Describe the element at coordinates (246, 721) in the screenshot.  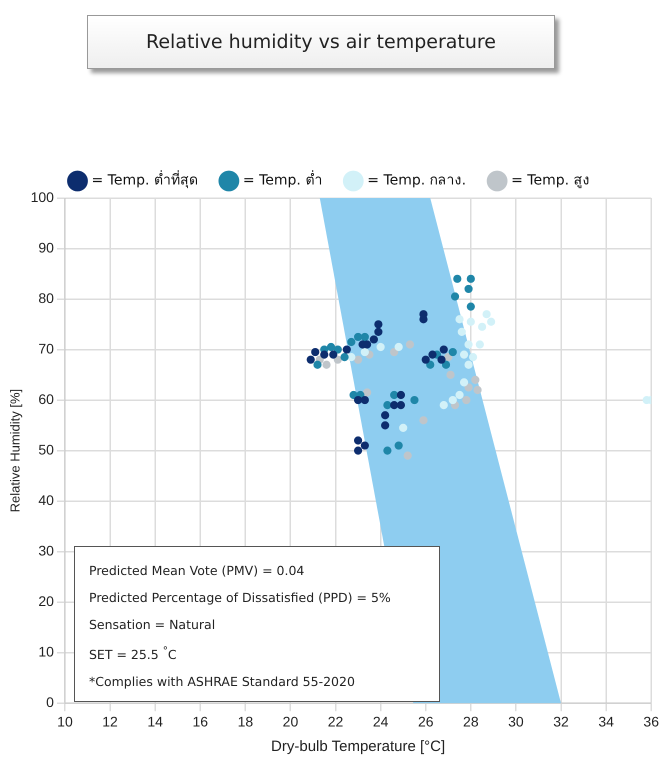
I see `x-tick-label: 18` at that location.